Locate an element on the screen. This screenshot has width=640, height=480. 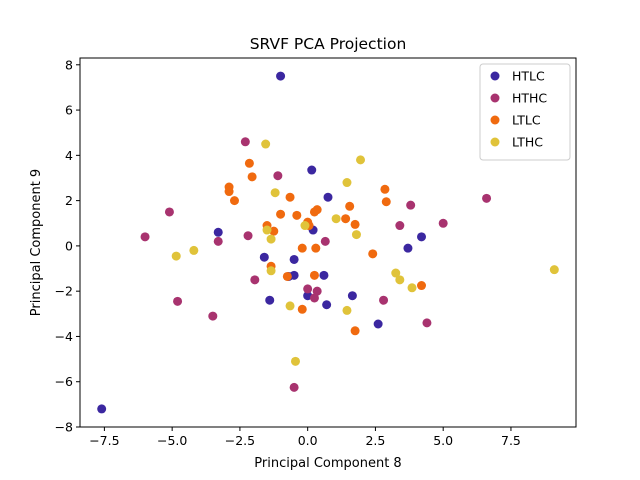
y-axis-label: Principal Component 9 is located at coordinates (36, 242).